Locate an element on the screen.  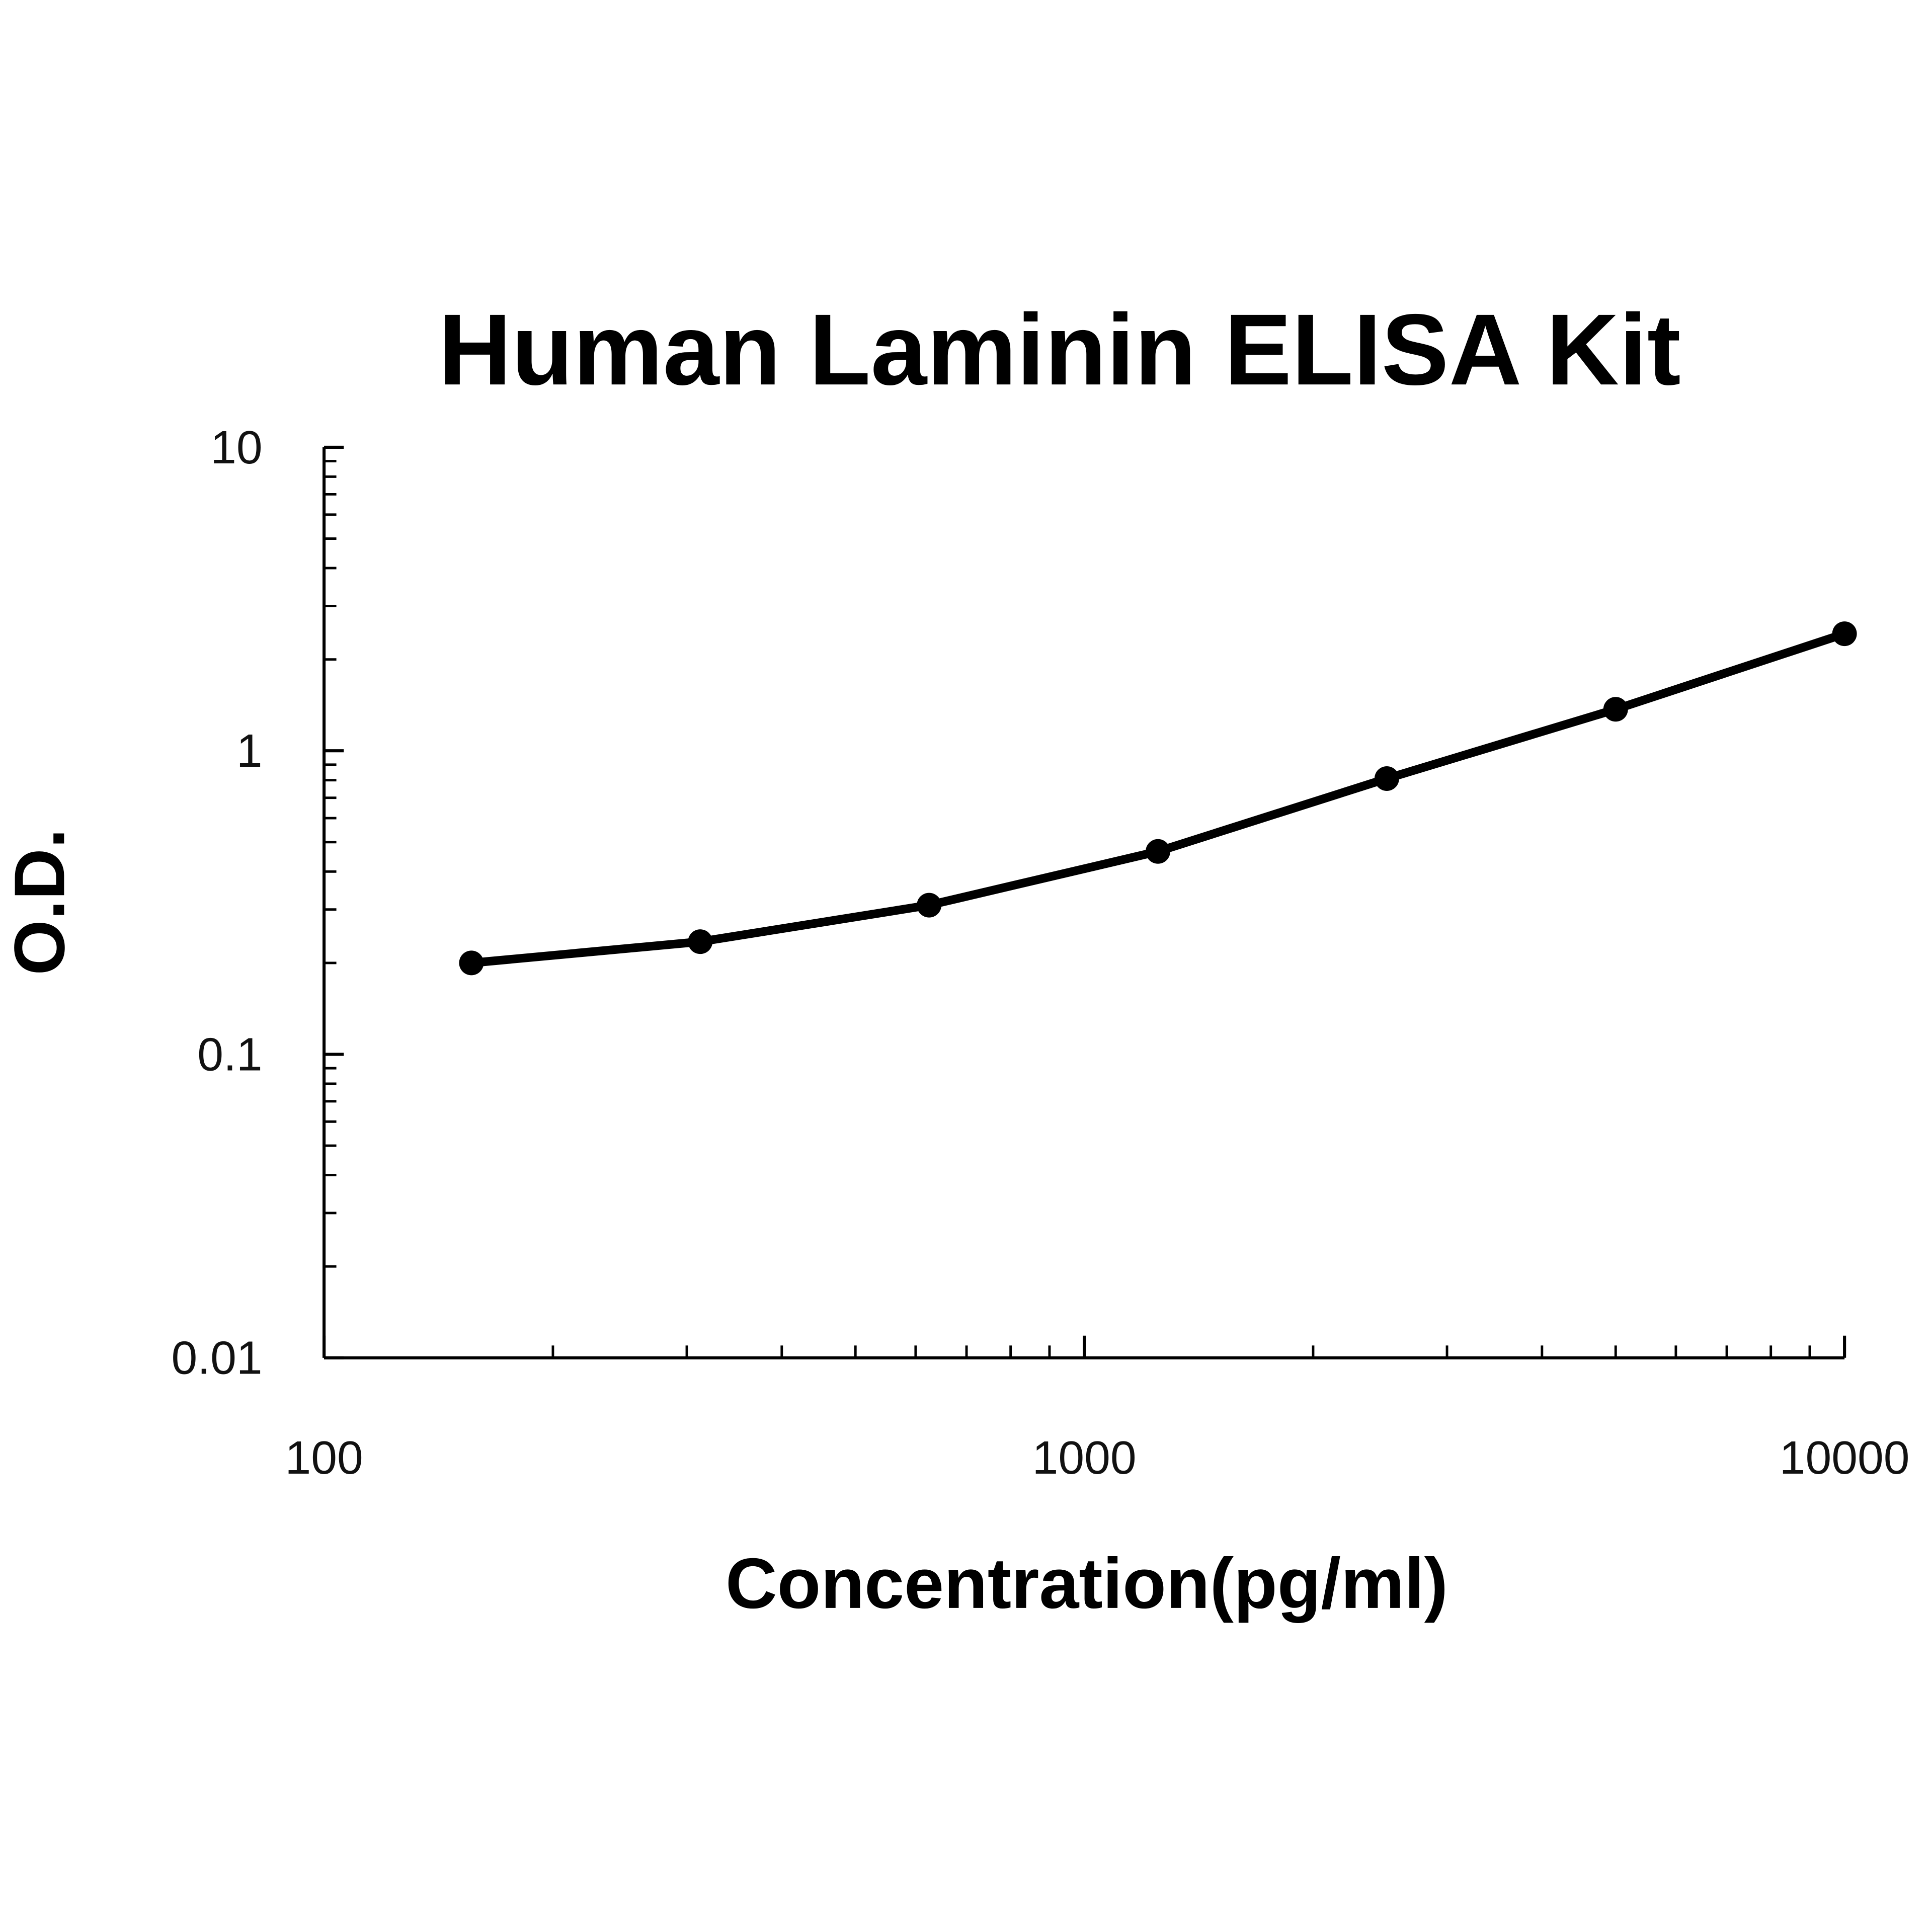
x-tick-label: 1000 is located at coordinates (1084, 1458).